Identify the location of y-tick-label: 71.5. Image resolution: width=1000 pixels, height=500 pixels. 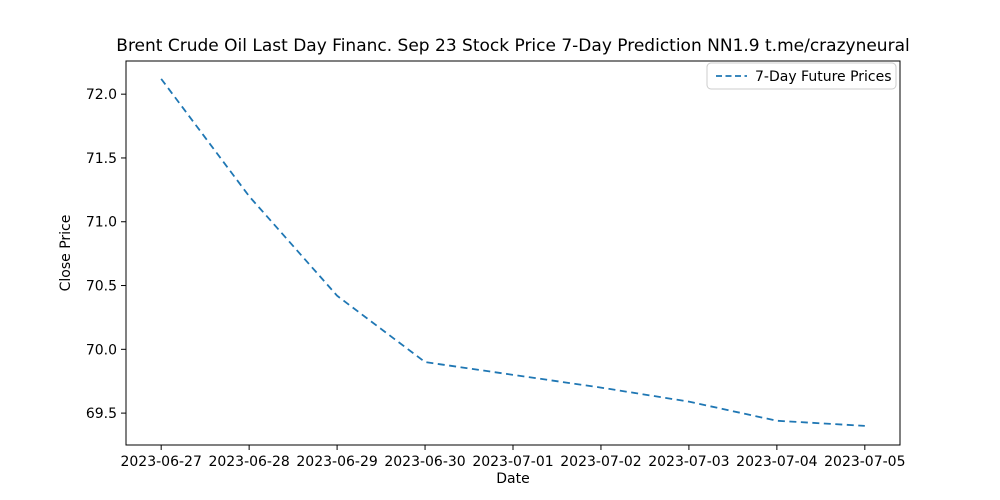
(101, 159).